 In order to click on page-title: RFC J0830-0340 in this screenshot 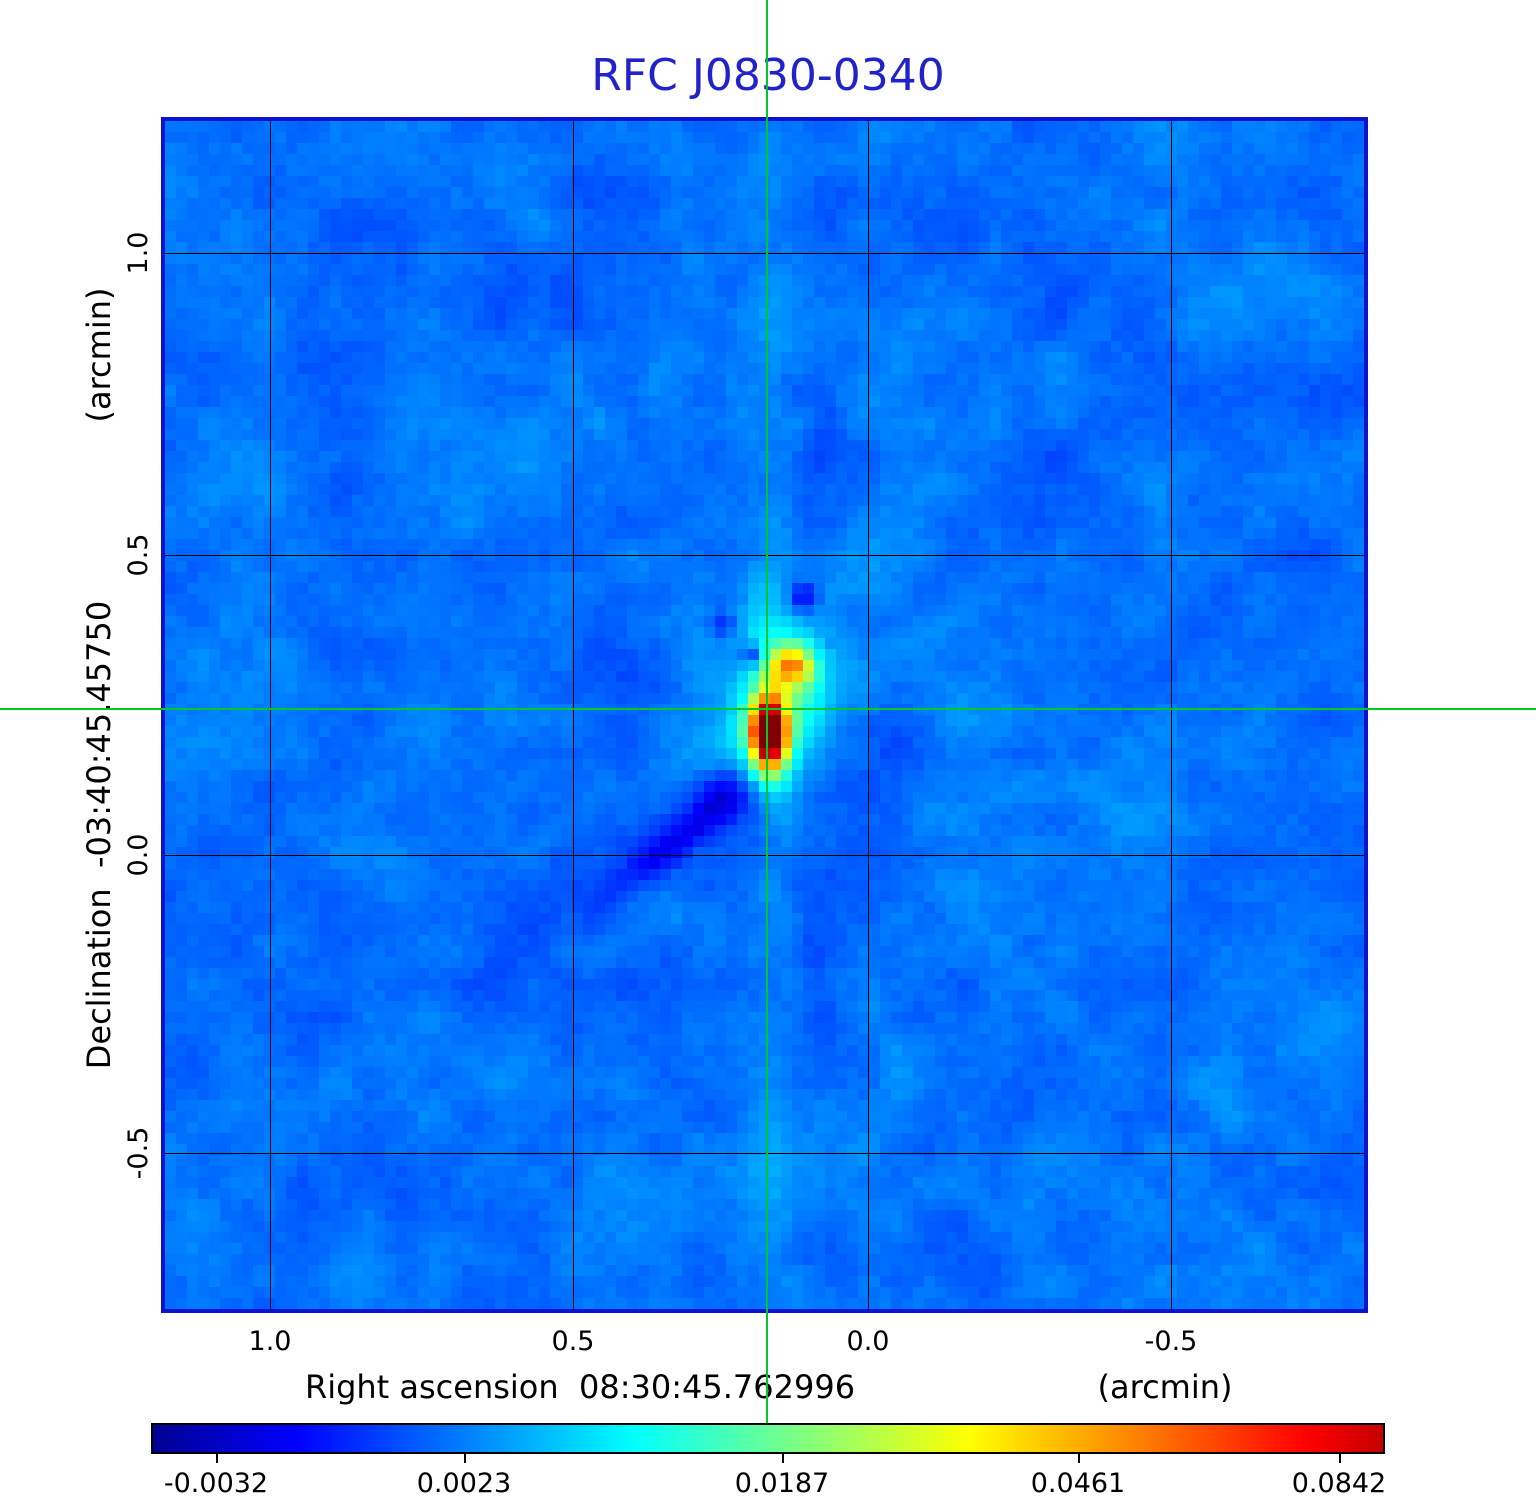, I will do `click(768, 75)`.